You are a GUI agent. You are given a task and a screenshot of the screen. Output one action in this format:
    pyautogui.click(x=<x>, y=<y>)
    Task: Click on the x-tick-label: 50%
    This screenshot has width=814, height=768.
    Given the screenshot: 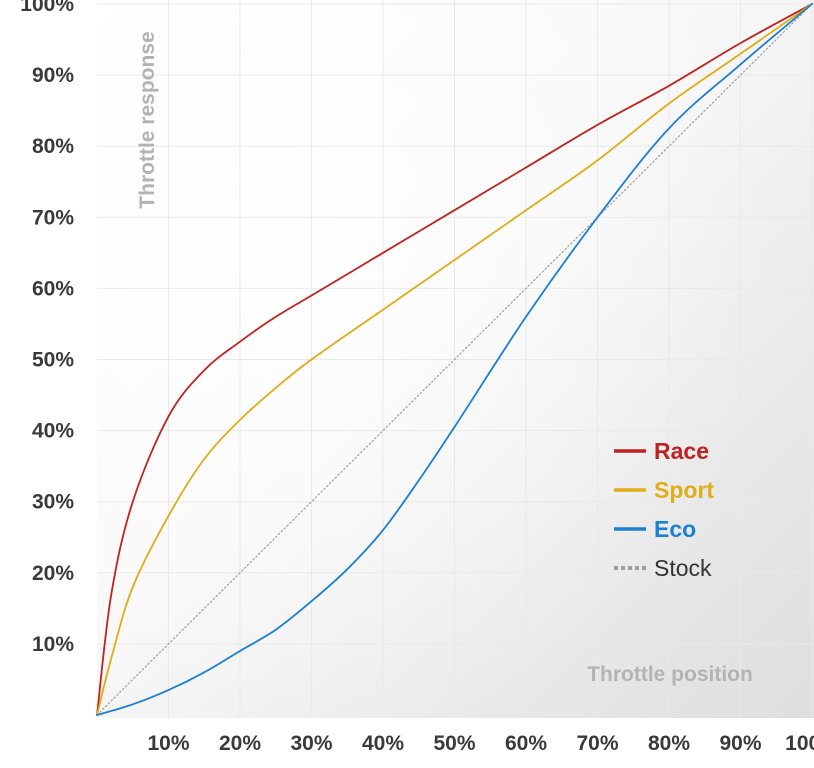 What is the action you would take?
    pyautogui.click(x=454, y=743)
    